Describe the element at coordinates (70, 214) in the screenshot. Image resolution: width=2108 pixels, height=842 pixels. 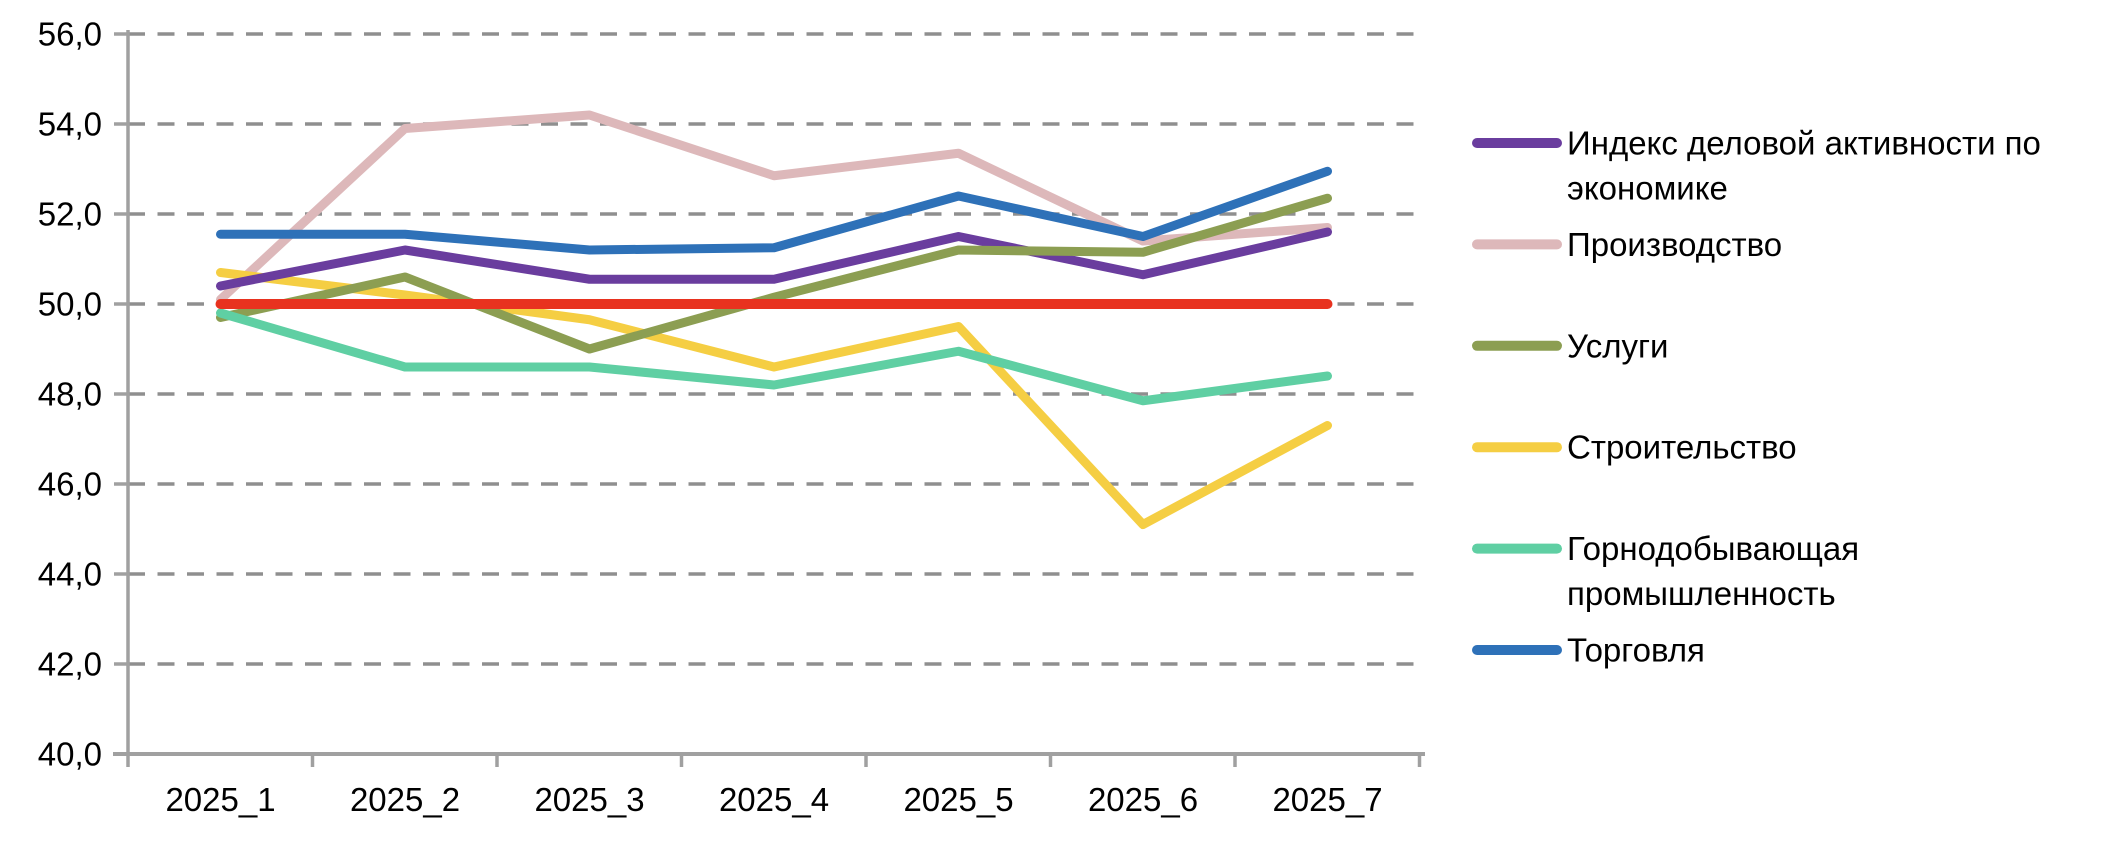
I see `y-tick-label: 52,0` at that location.